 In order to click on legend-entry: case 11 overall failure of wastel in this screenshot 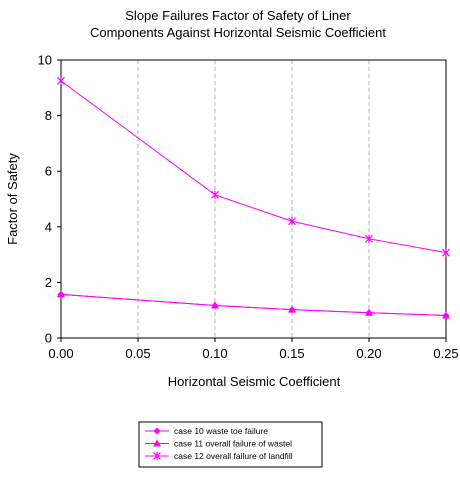, I will do `click(218, 444)`.